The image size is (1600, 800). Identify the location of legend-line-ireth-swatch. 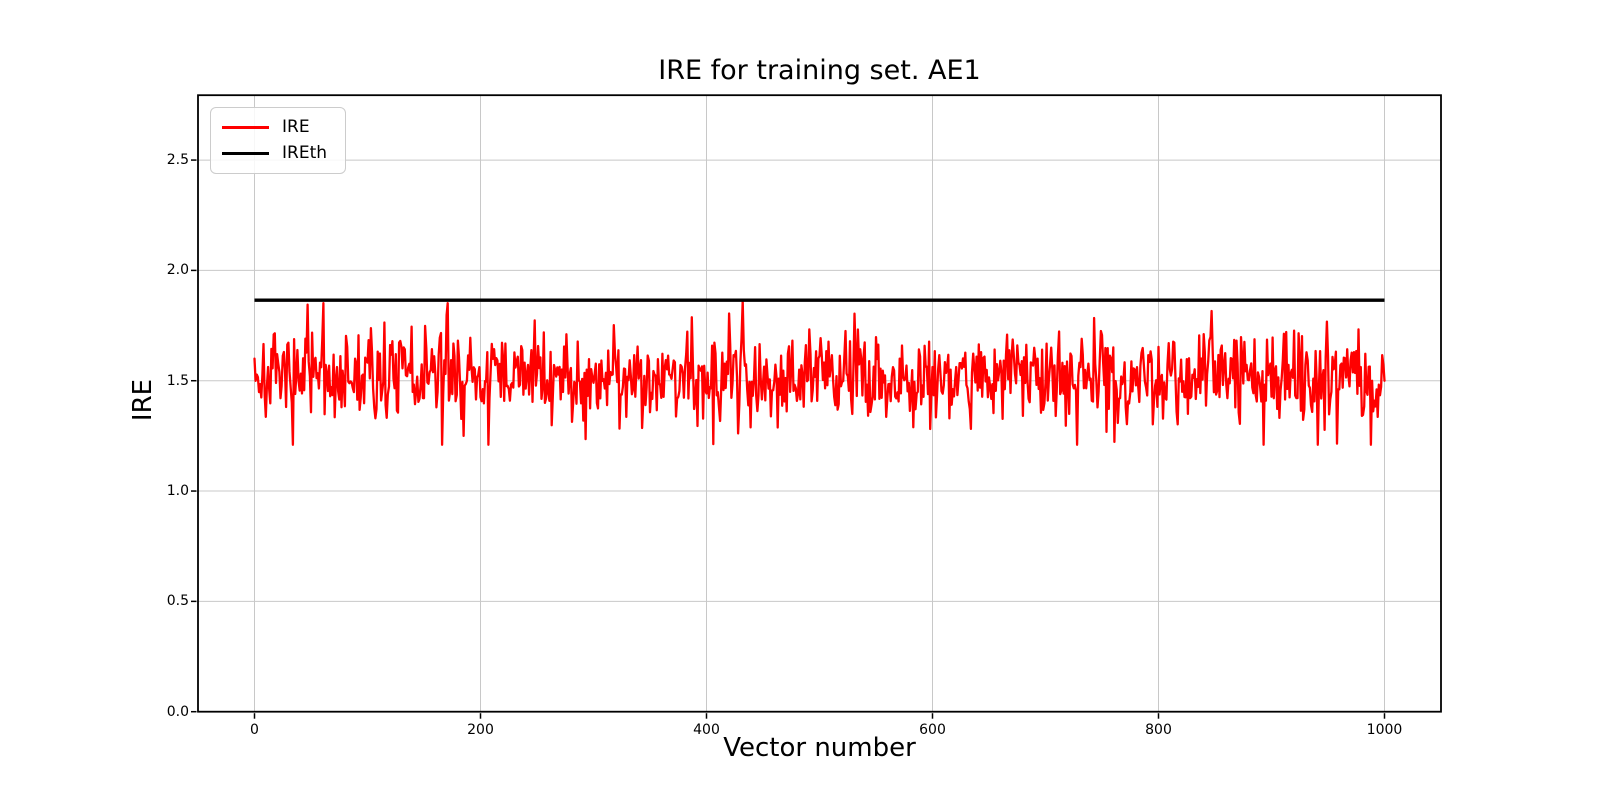
(245, 153).